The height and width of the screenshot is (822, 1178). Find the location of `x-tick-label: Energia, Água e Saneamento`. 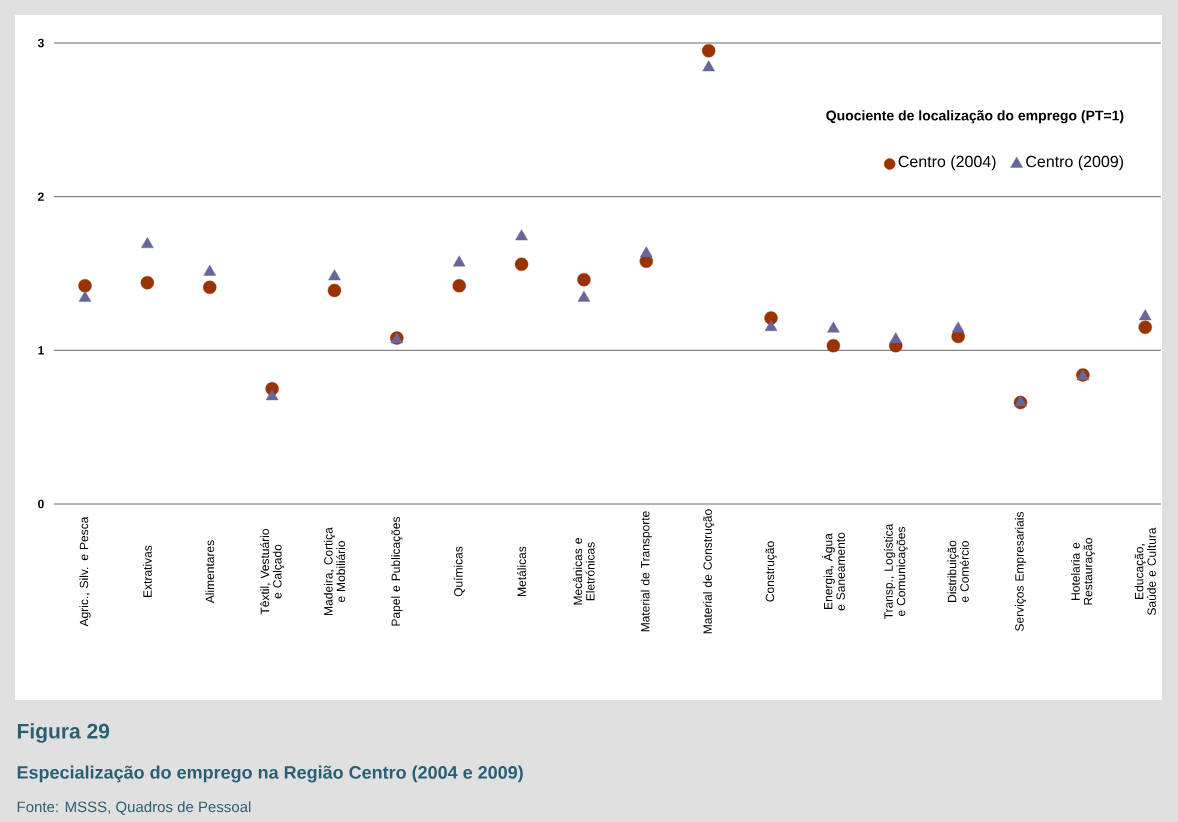

x-tick-label: Energia, Água e Saneamento is located at coordinates (833, 571).